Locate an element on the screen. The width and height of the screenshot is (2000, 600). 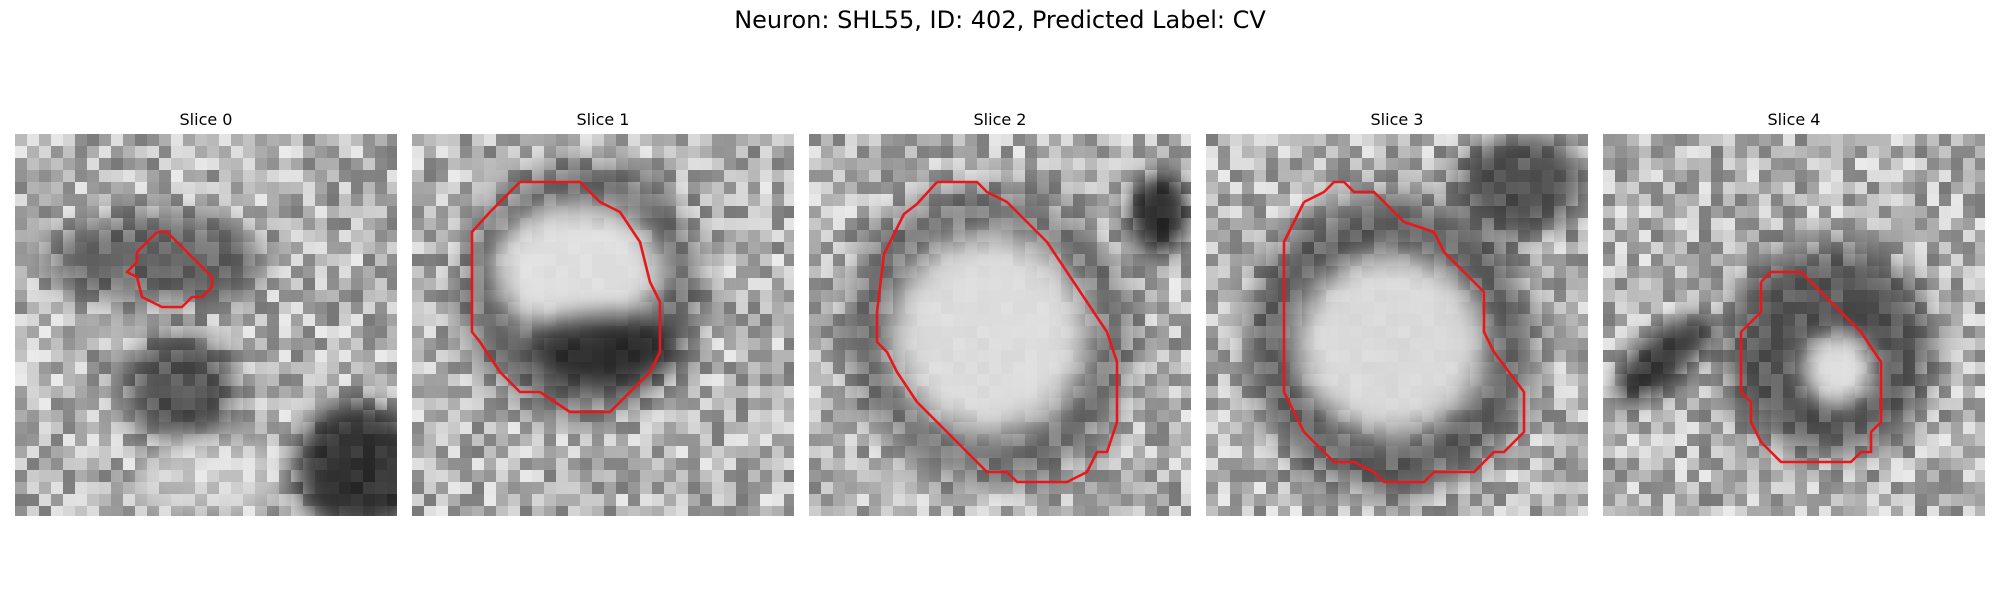
slice-panel-1: Slice 1 is located at coordinates (603, 312).